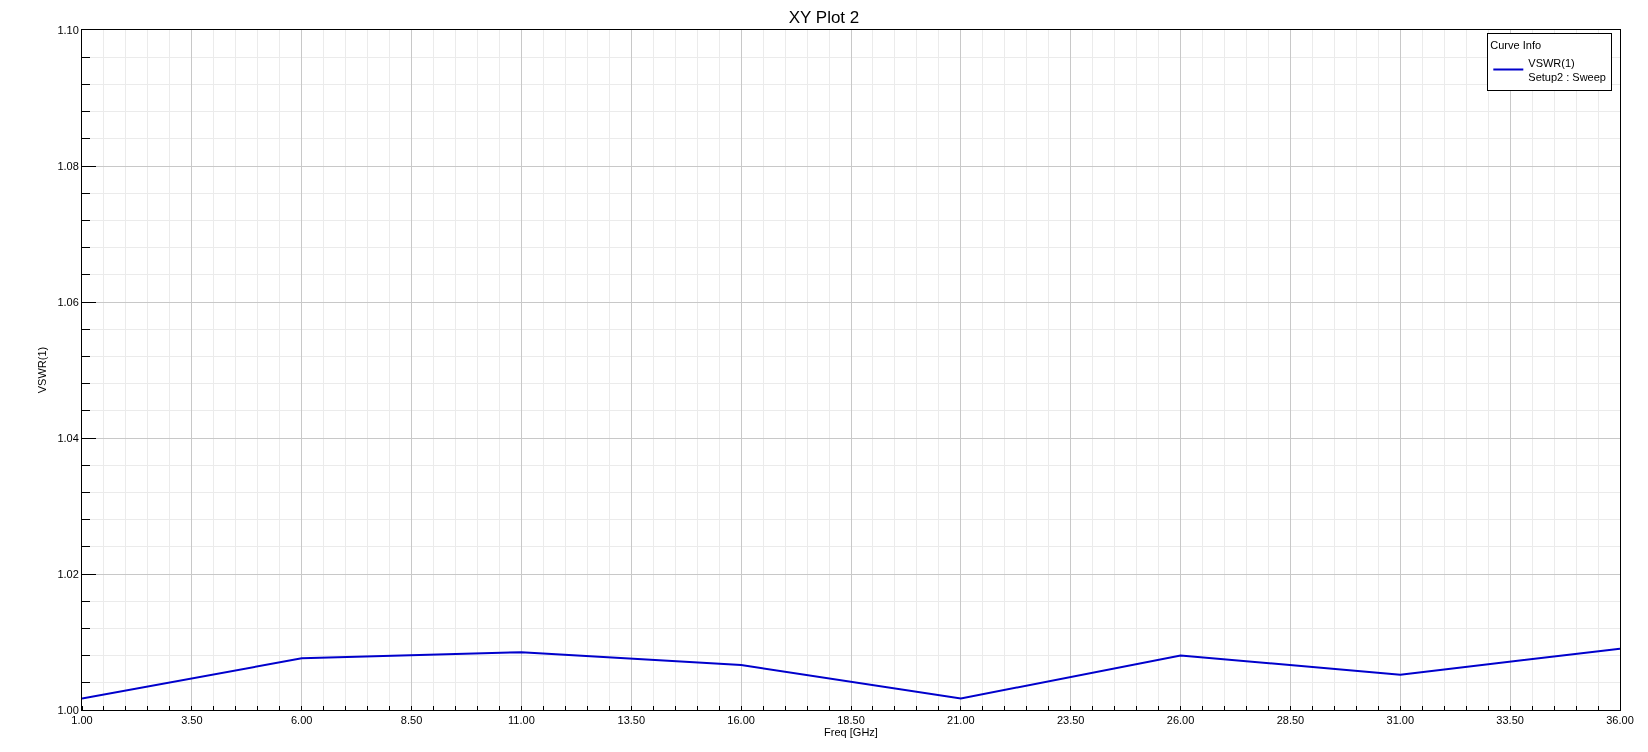 This screenshot has width=1648, height=752. What do you see at coordinates (302, 720) in the screenshot?
I see `x-tick-label: 6.00` at bounding box center [302, 720].